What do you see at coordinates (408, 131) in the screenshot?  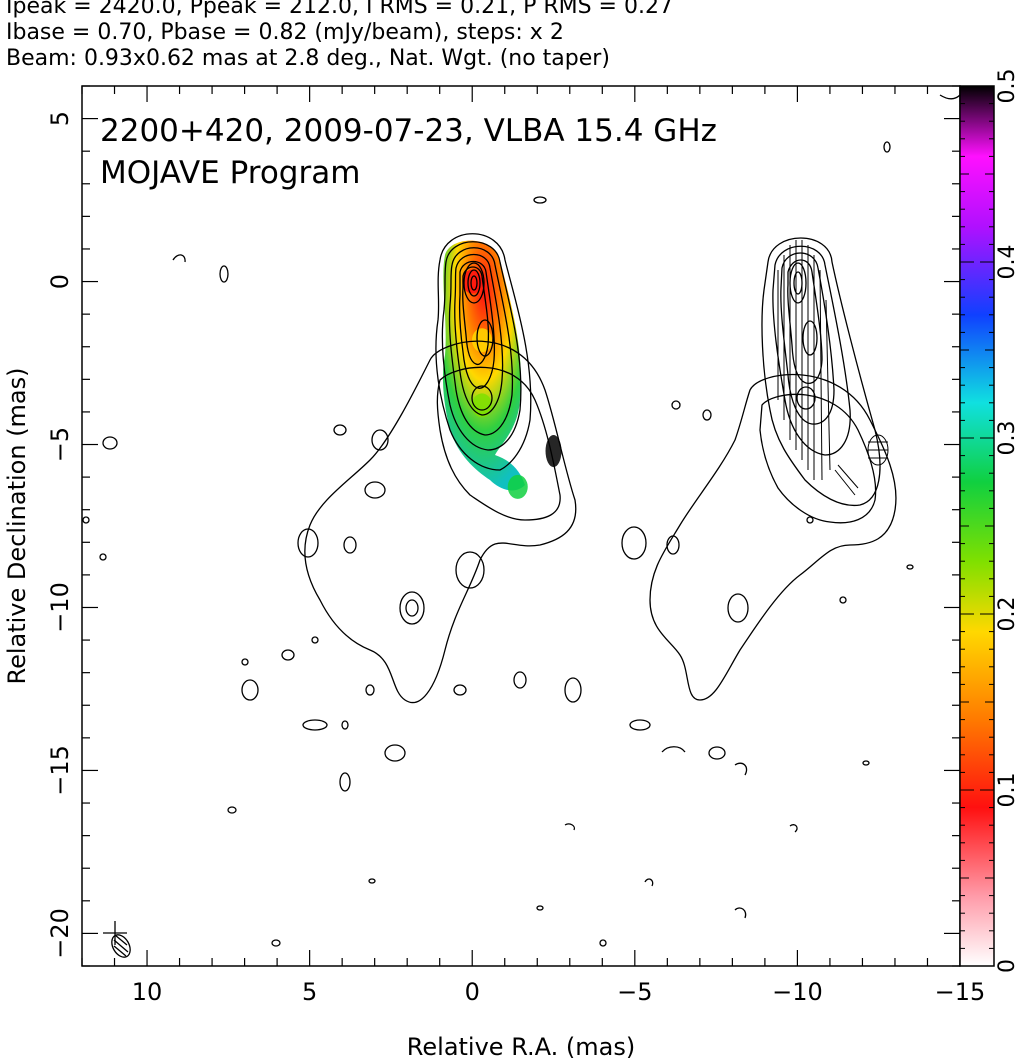 I see `map-title-line-1: 2200+420, 2009-07-23, VLBA 15.4 GHz` at bounding box center [408, 131].